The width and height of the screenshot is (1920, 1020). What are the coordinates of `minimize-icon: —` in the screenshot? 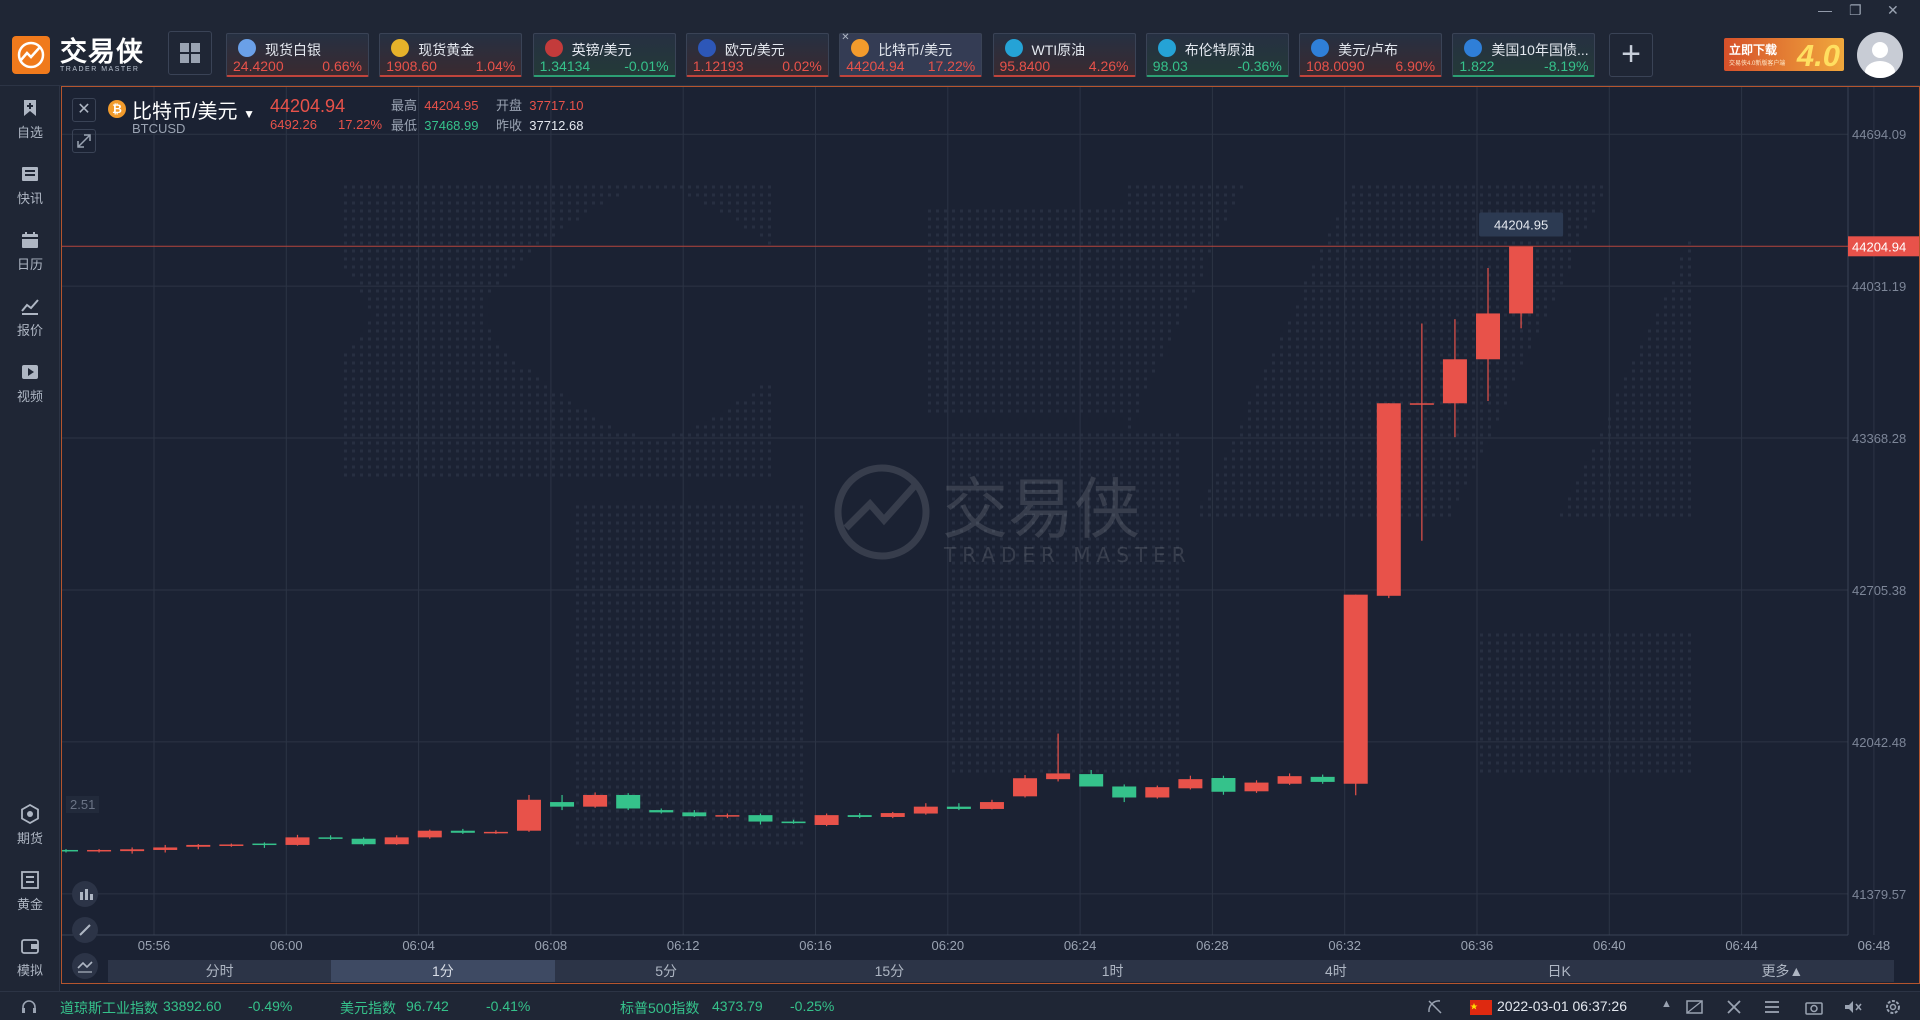 It's located at (1825, 10).